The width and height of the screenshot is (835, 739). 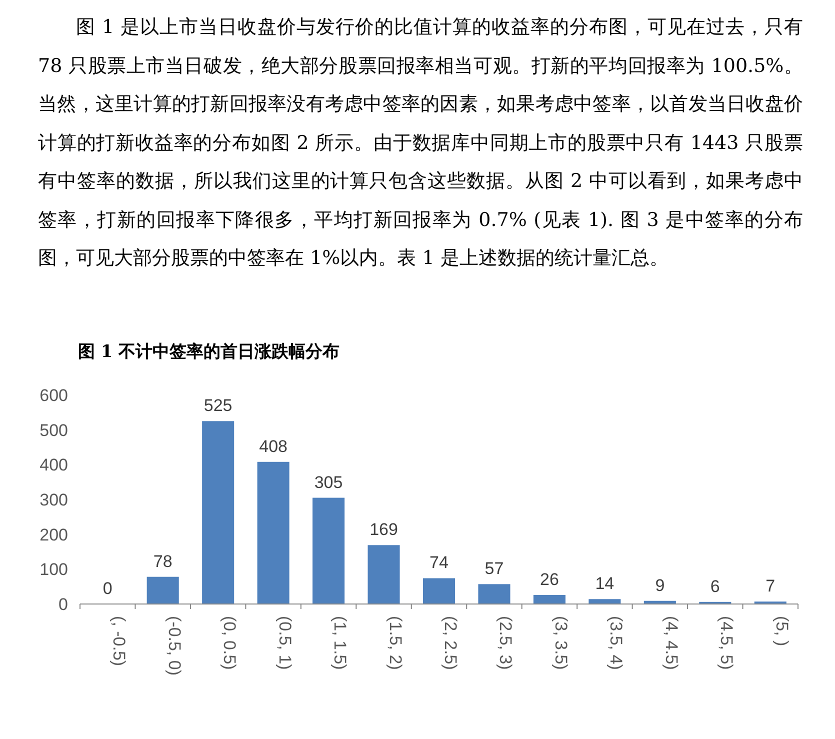 What do you see at coordinates (782, 631) in the screenshot?
I see `x-tick-label: (5, )` at bounding box center [782, 631].